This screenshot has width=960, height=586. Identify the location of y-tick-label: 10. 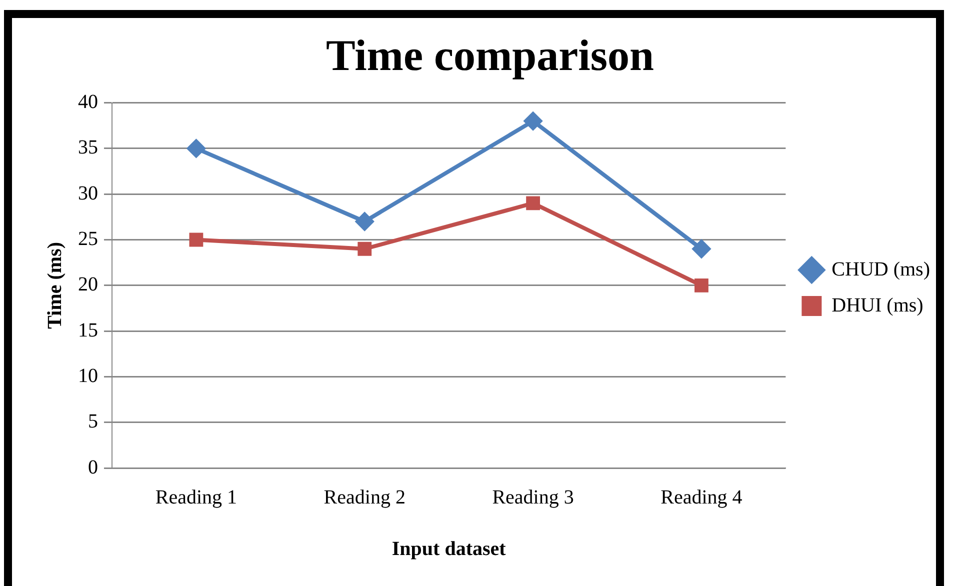
(88, 375).